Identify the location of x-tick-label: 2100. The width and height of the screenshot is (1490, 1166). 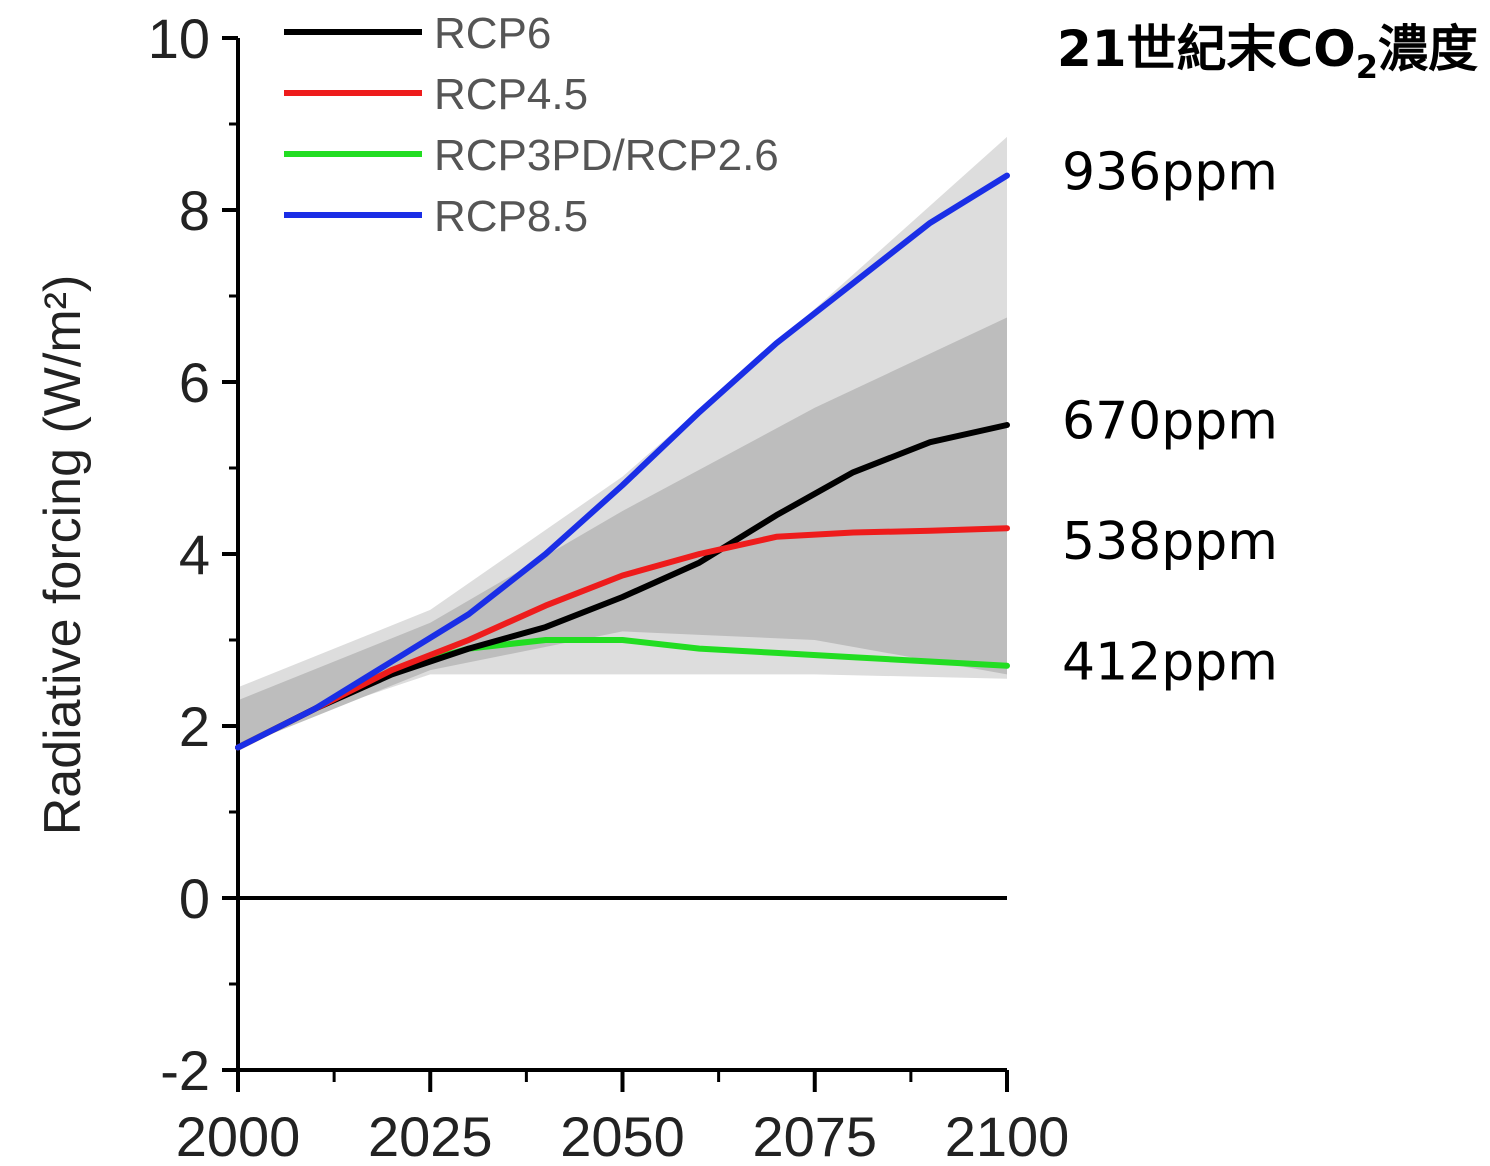
(1007, 1135).